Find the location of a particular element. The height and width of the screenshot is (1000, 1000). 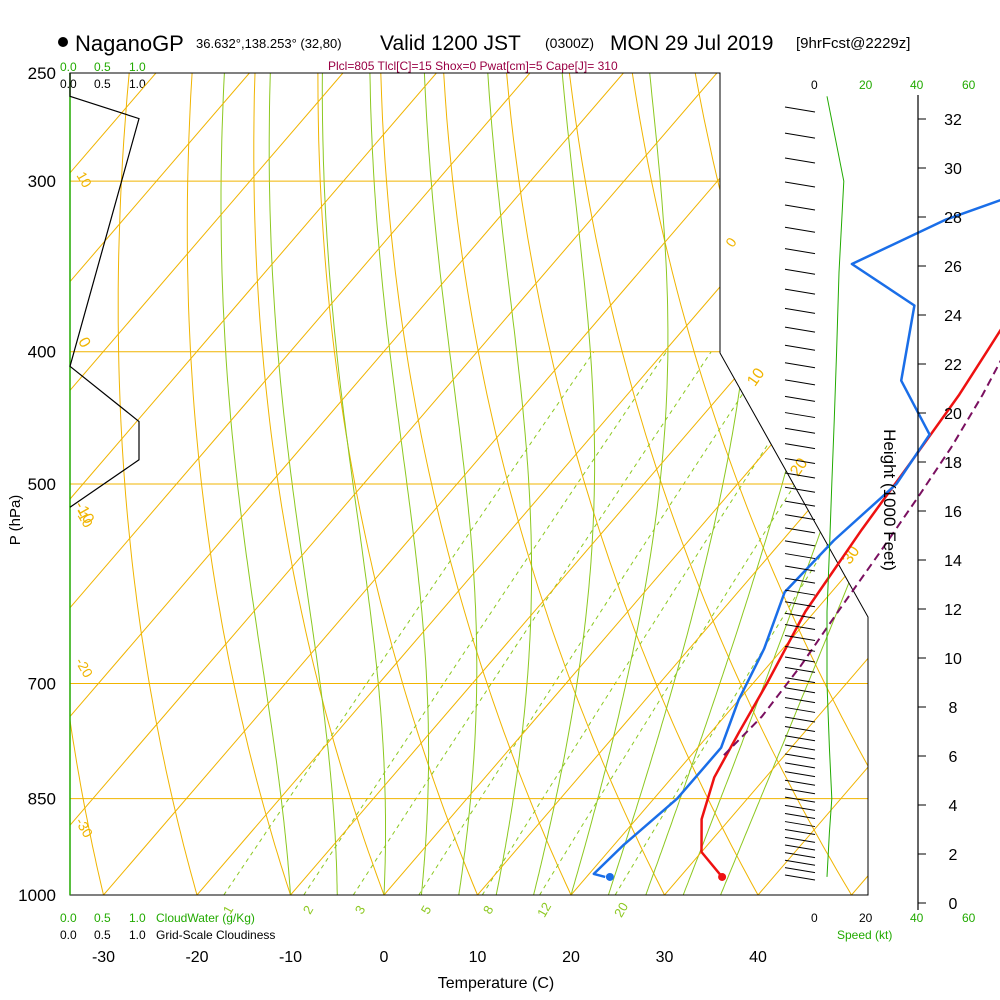

x-axis-label: Temperature (C) is located at coordinates (496, 983).